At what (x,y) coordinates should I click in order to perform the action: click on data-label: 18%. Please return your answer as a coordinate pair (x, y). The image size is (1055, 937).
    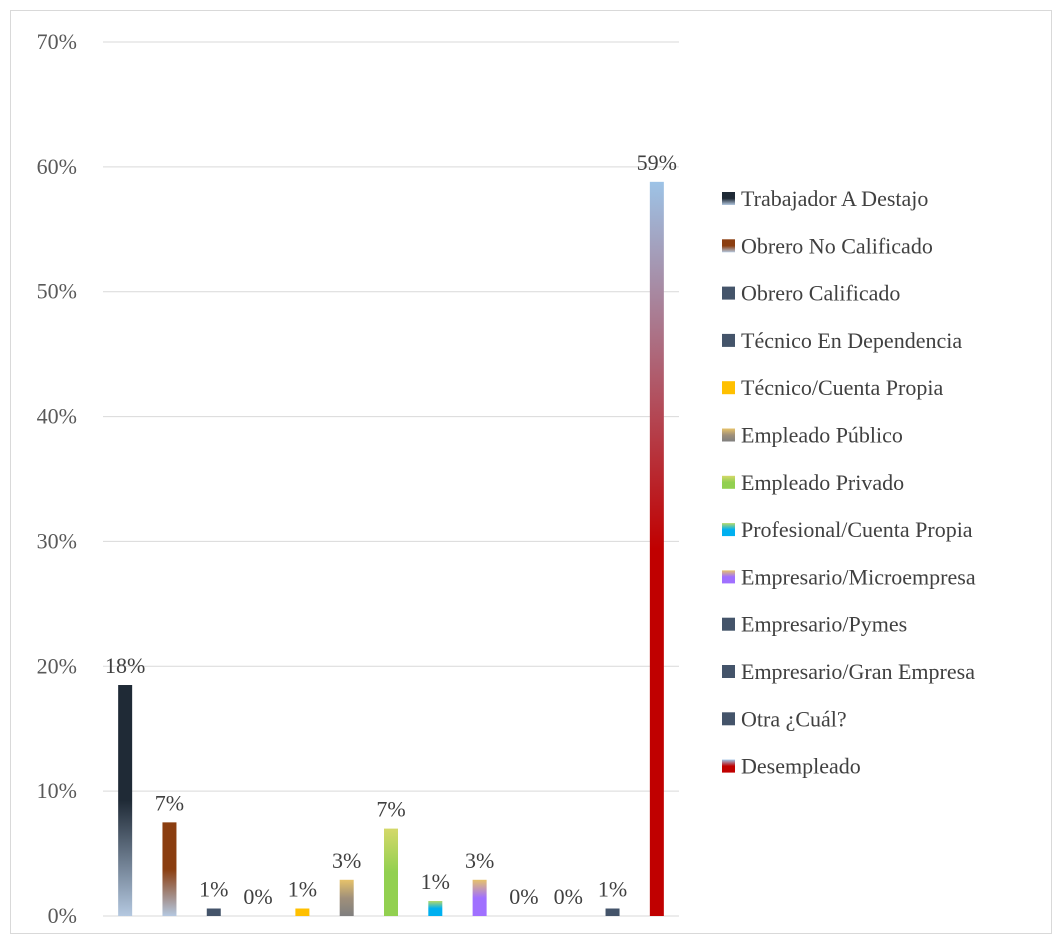
    Looking at the image, I should click on (125, 665).